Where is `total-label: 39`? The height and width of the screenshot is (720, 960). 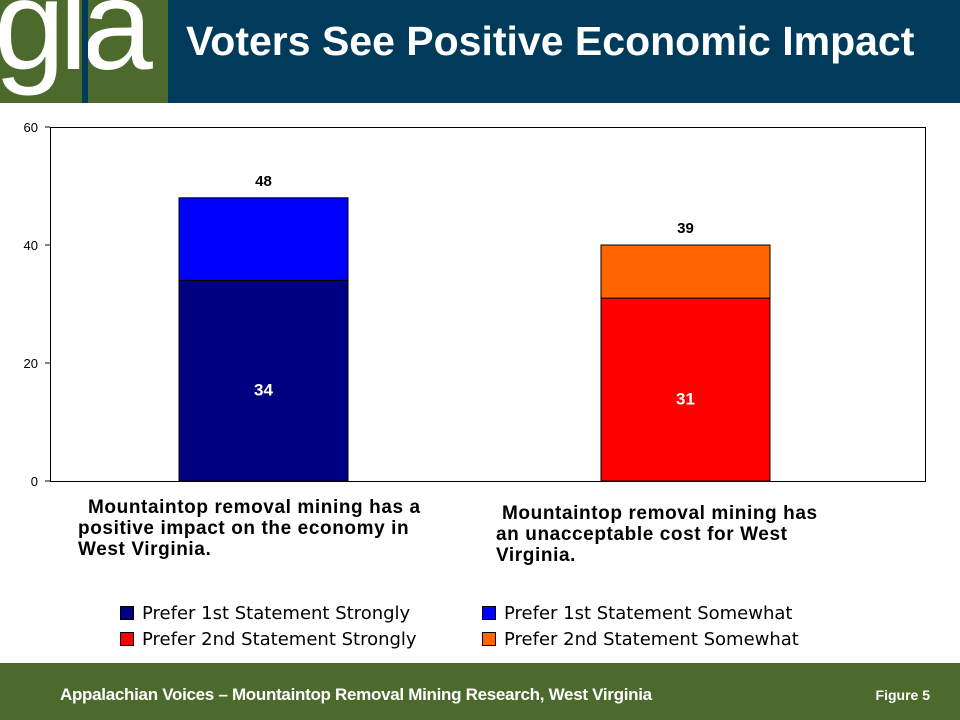 total-label: 39 is located at coordinates (685, 228).